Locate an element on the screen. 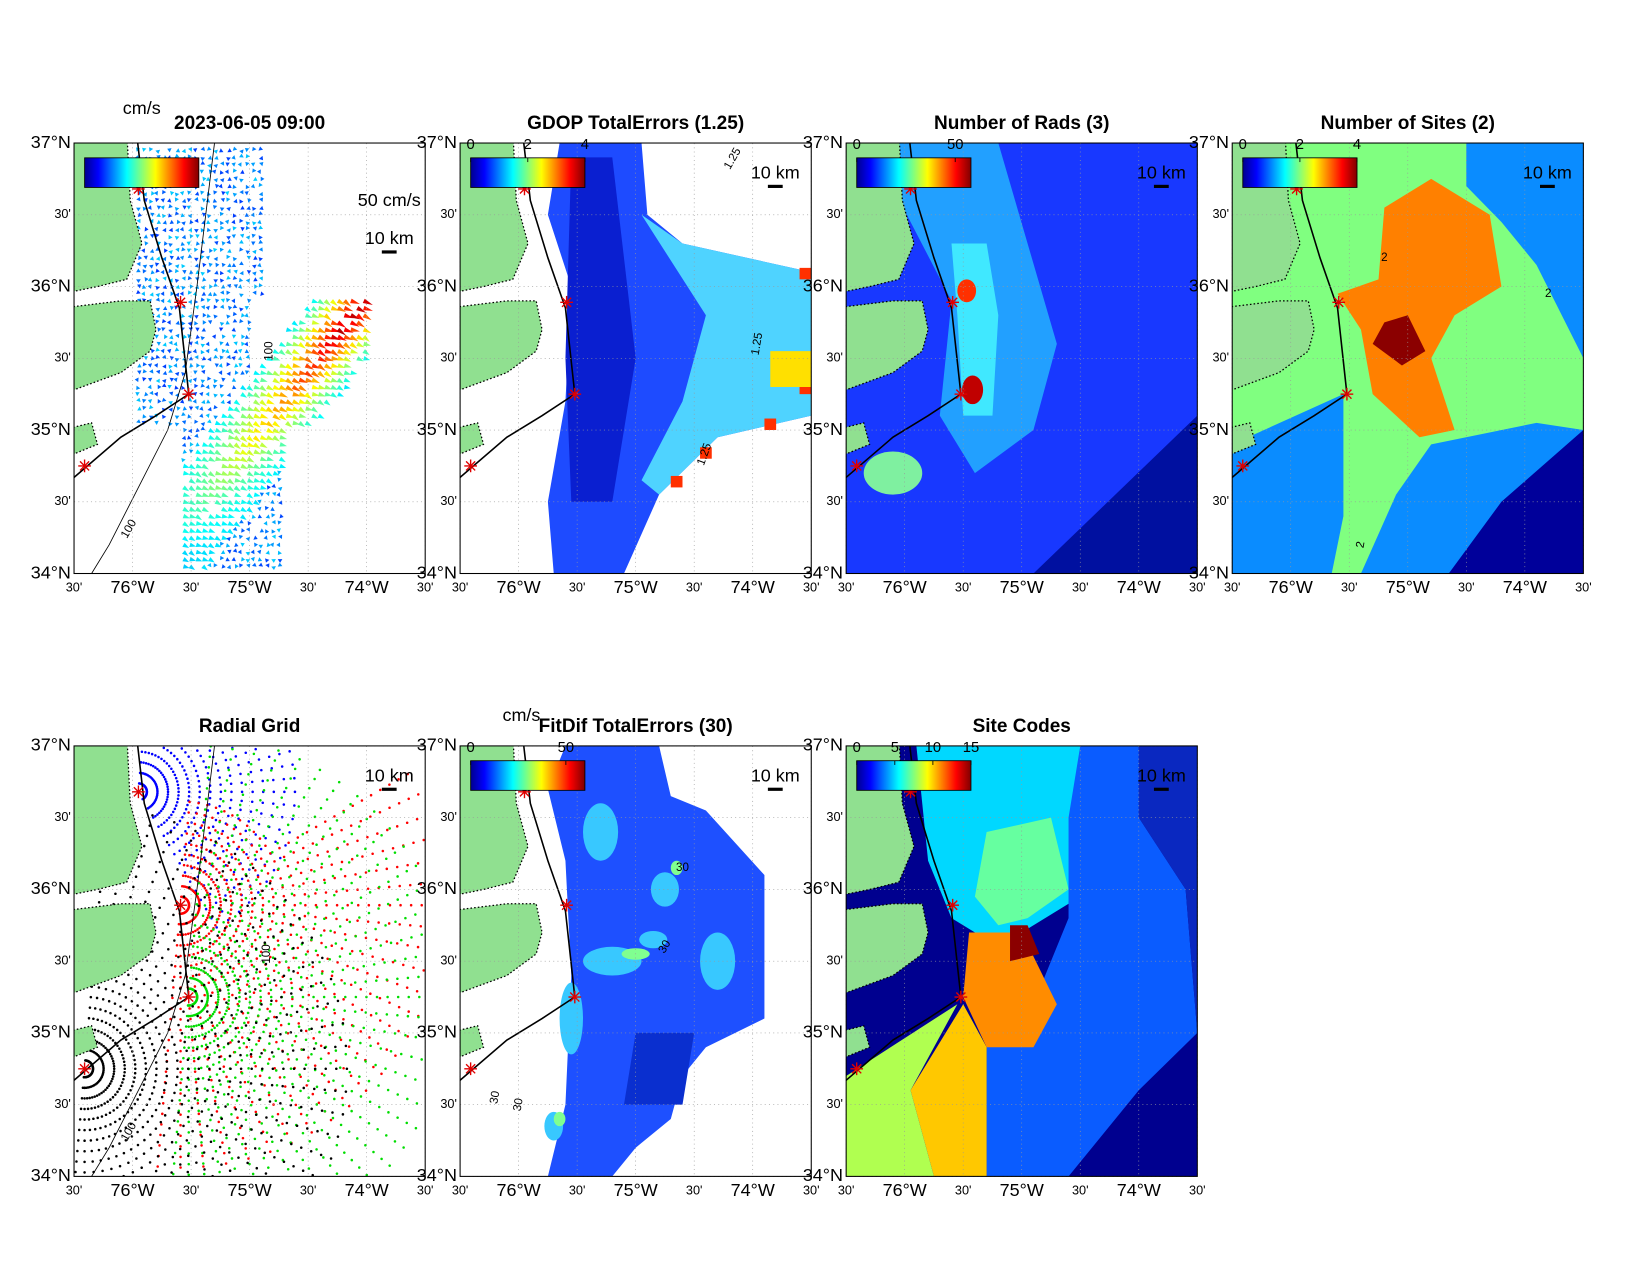  y-tick-label: 30' is located at coordinates (834, 1104).